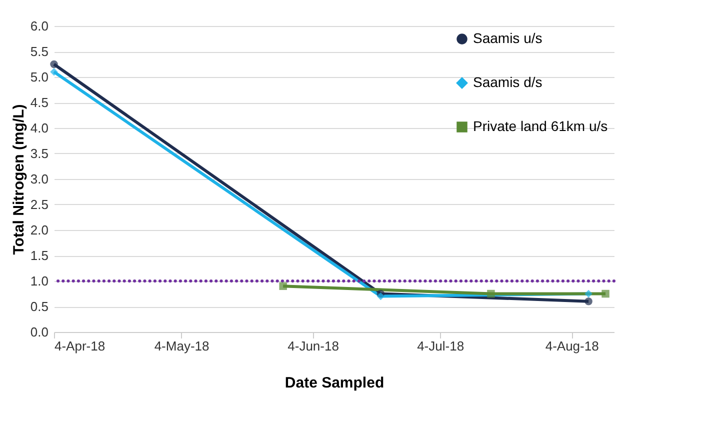 The width and height of the screenshot is (707, 443). What do you see at coordinates (39, 306) in the screenshot?
I see `y-tick-label: 0.5` at bounding box center [39, 306].